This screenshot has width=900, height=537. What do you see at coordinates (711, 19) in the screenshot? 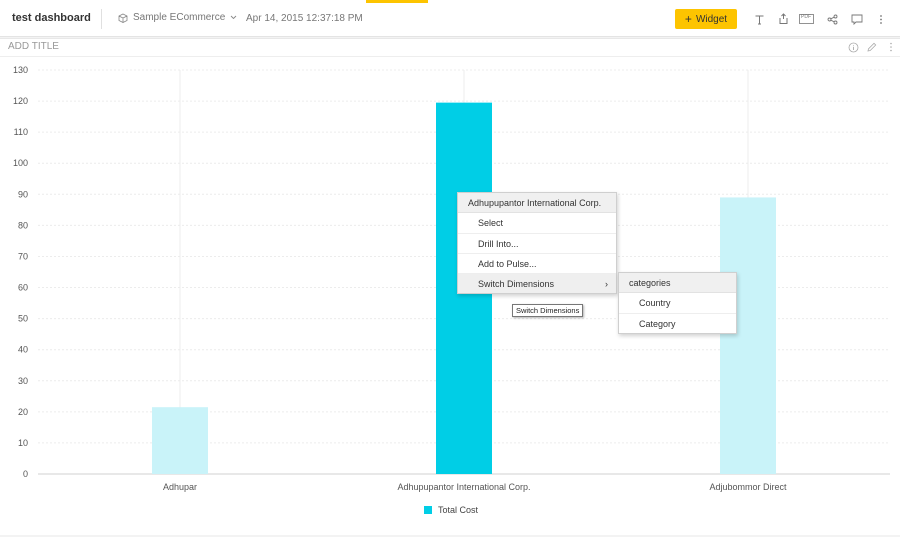
I see `add-widget-label: Widget` at bounding box center [711, 19].